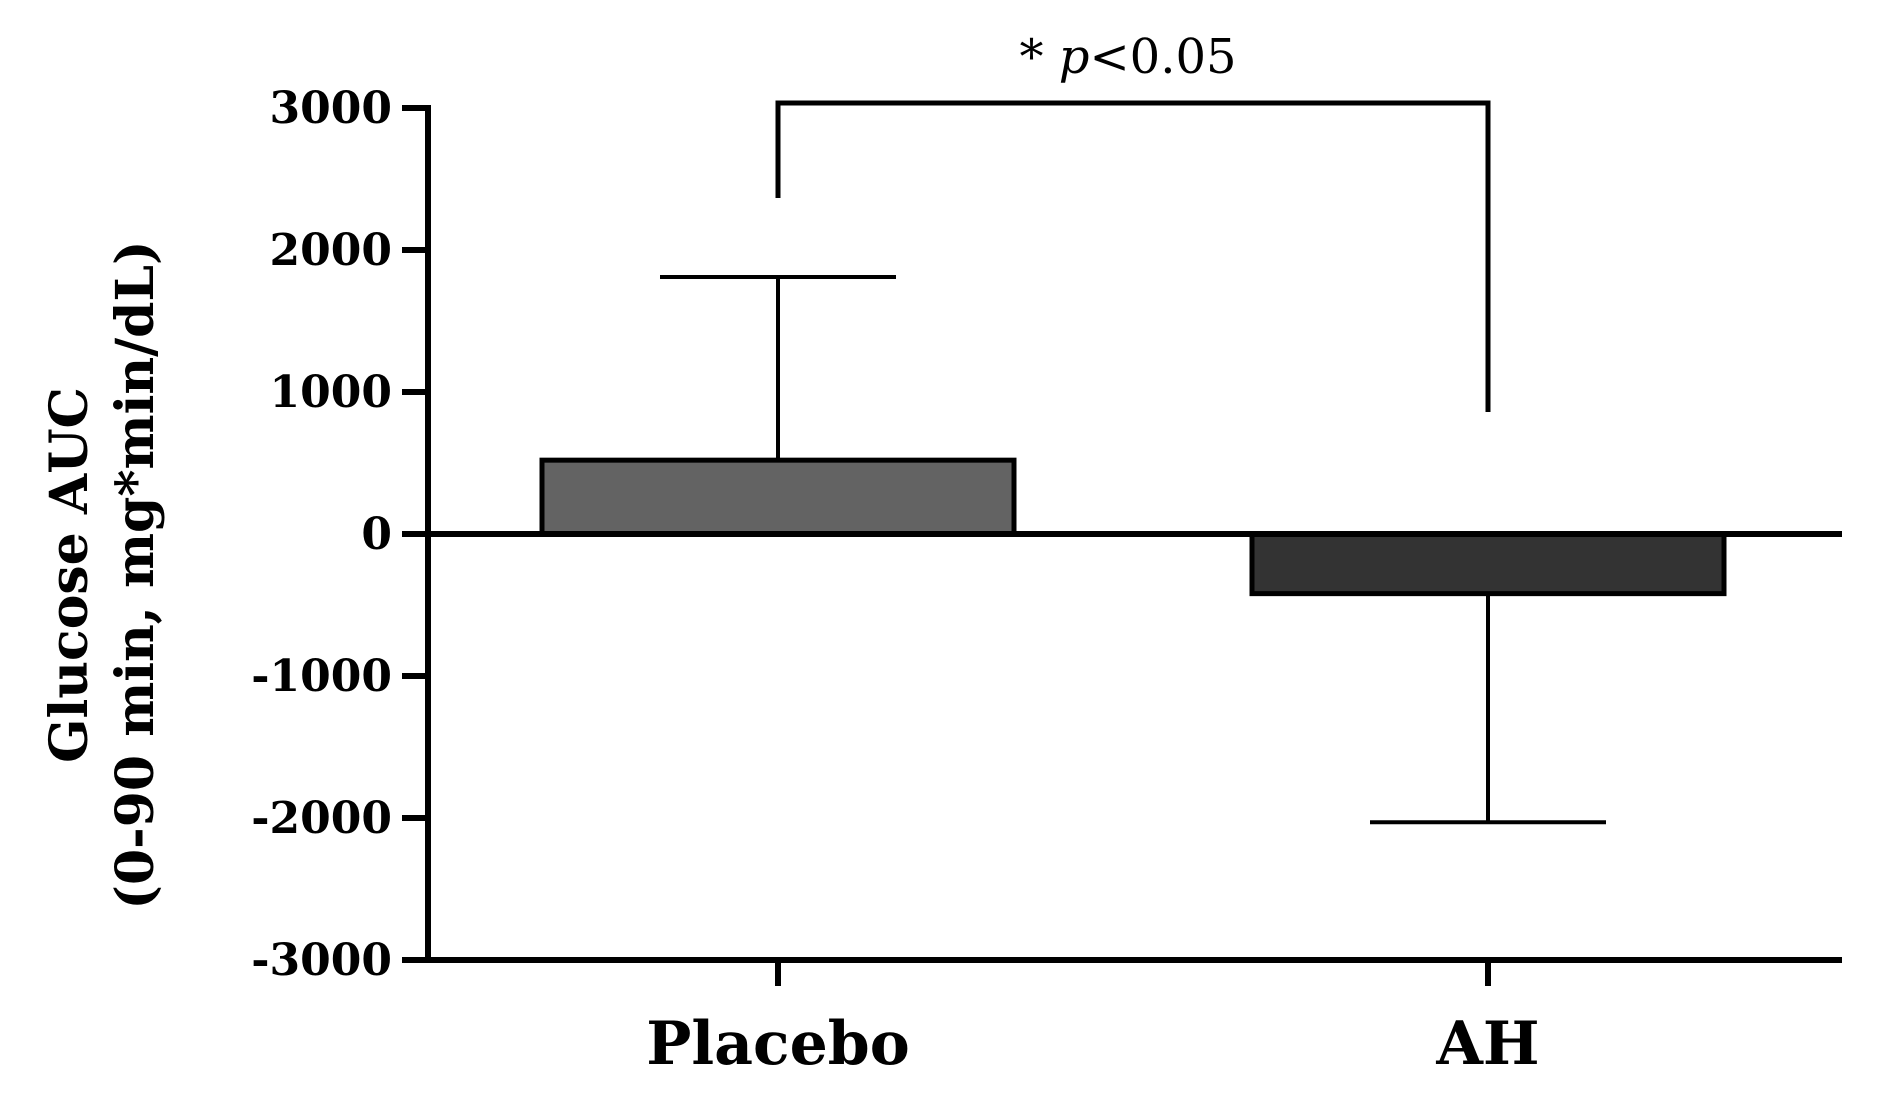 The image size is (1898, 1109). Describe the element at coordinates (1162, 57) in the screenshot. I see `significance-threshold: <0.05` at that location.